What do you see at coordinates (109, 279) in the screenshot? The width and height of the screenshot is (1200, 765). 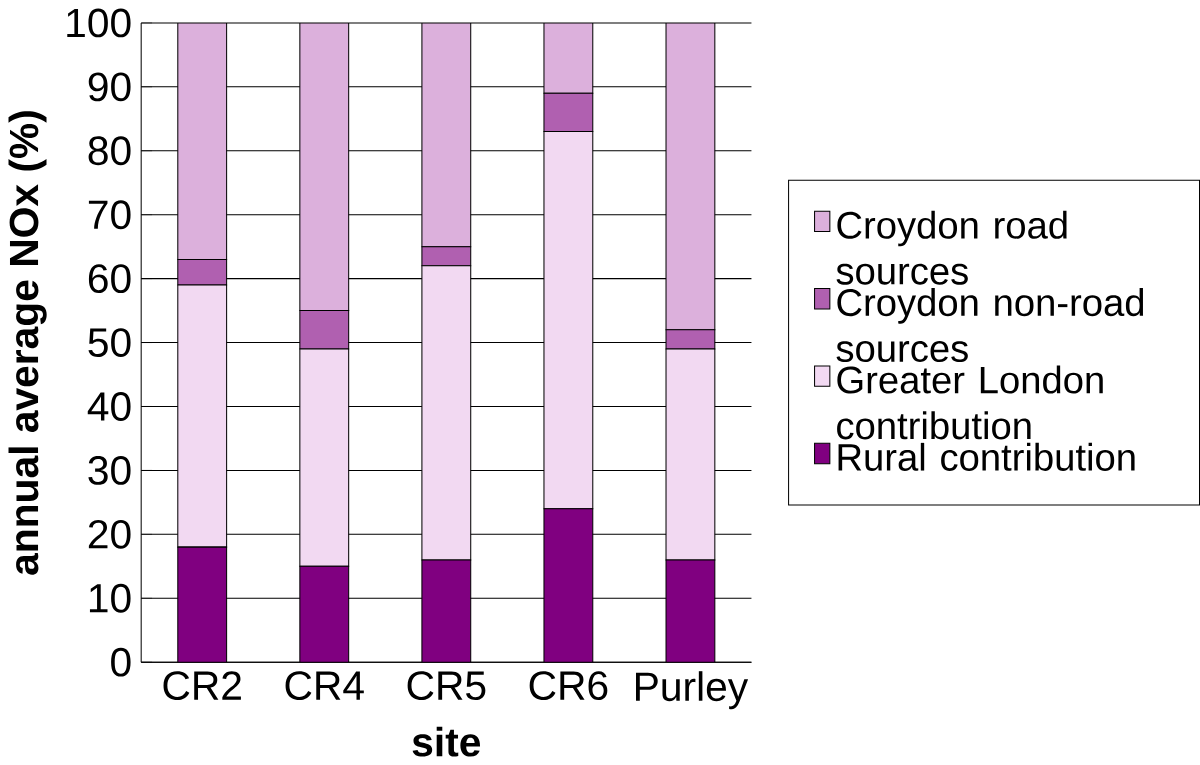 I see `y-tick-label: 60` at bounding box center [109, 279].